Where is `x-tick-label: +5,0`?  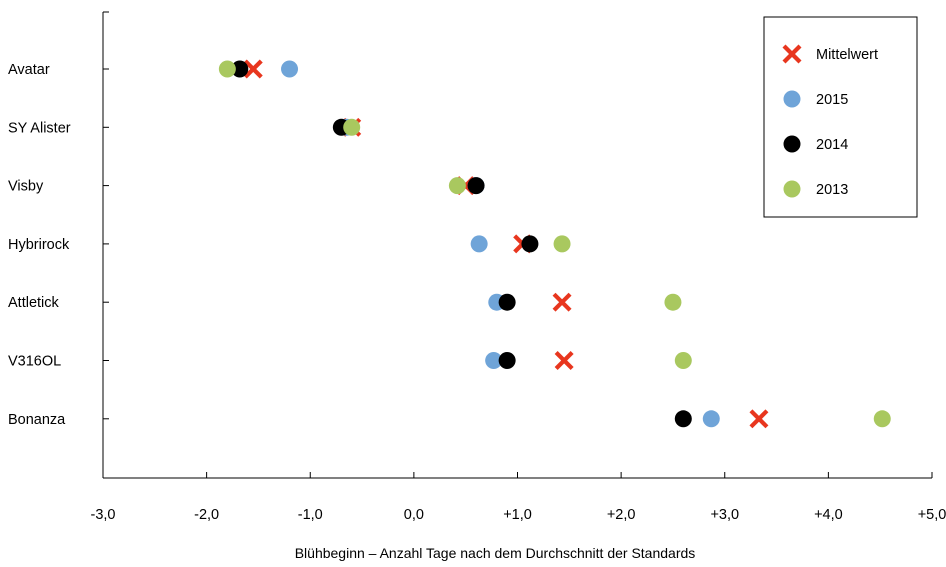 x-tick-label: +5,0 is located at coordinates (932, 515).